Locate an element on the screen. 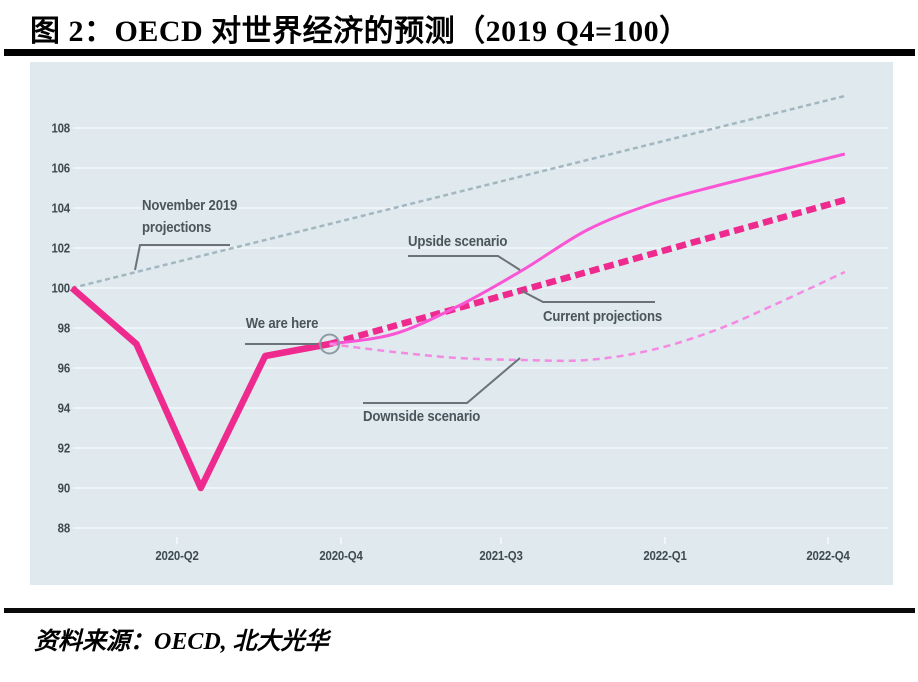 This screenshot has height=682, width=918. svg-text: 106 is located at coordinates (60, 168).